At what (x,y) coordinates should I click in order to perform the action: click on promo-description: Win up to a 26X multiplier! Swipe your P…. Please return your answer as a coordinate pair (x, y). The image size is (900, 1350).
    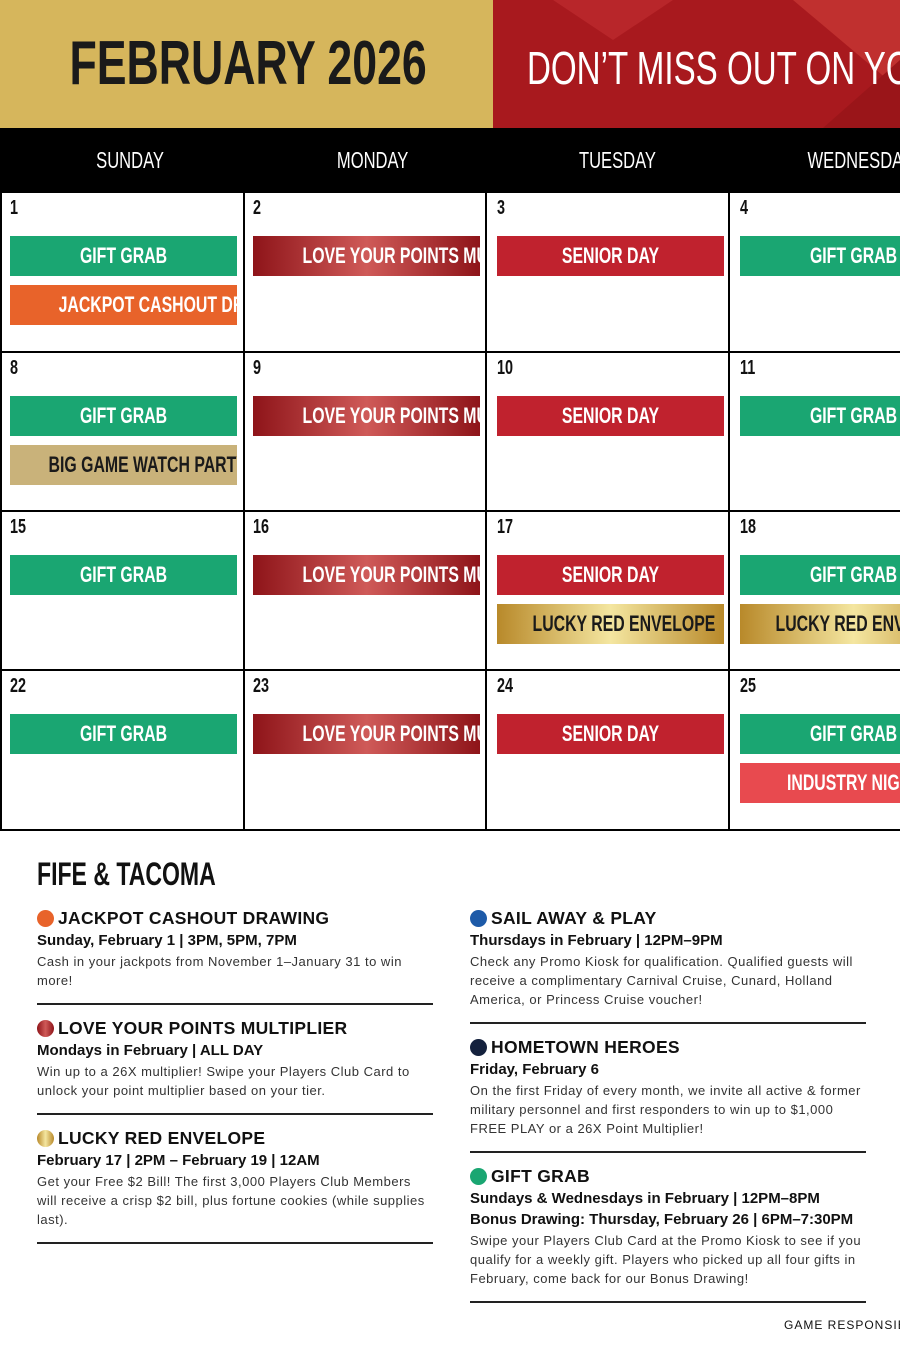
    Looking at the image, I should click on (223, 1081).